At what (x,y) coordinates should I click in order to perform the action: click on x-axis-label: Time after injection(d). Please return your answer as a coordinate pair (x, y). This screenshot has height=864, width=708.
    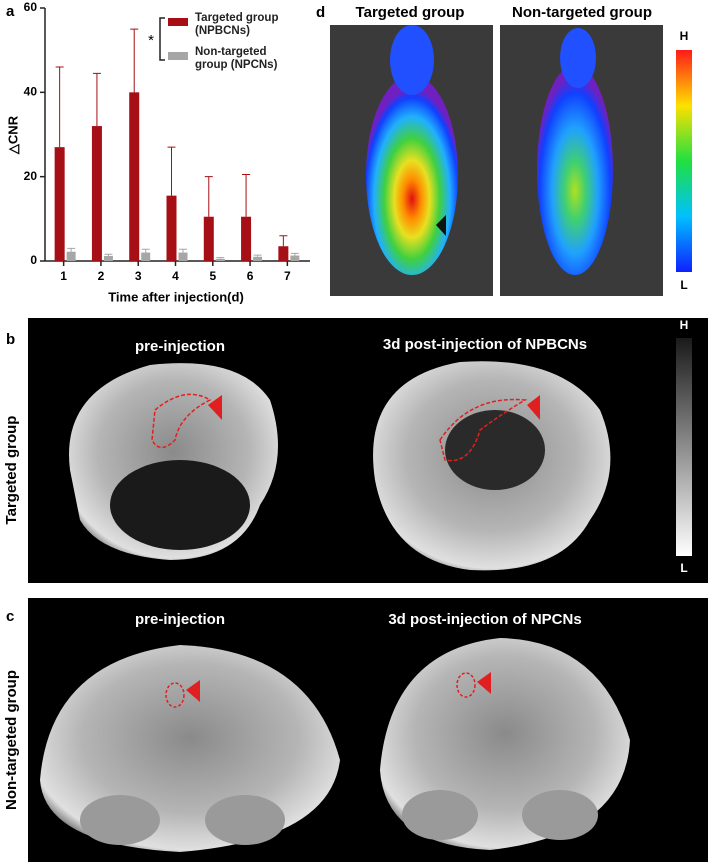
    Looking at the image, I should click on (176, 296).